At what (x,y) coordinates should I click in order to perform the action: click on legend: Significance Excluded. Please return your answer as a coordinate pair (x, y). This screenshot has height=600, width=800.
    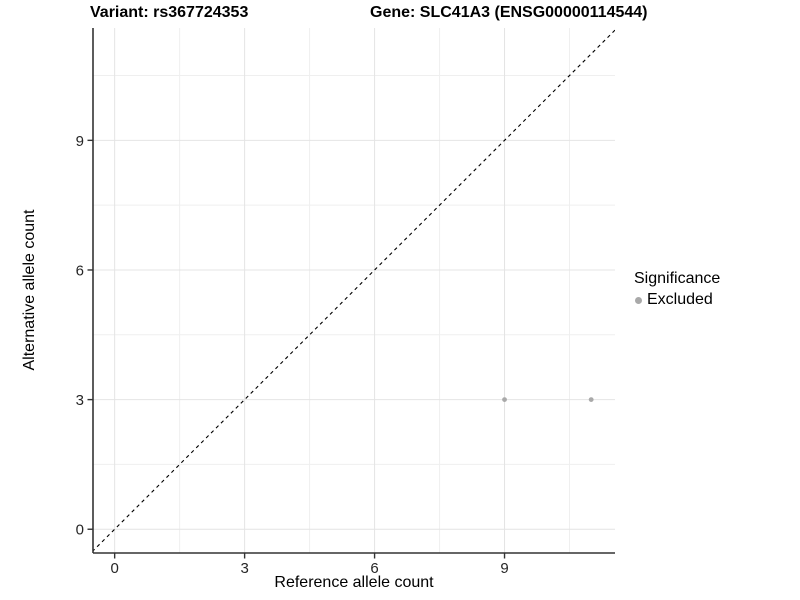
    Looking at the image, I should click on (677, 289).